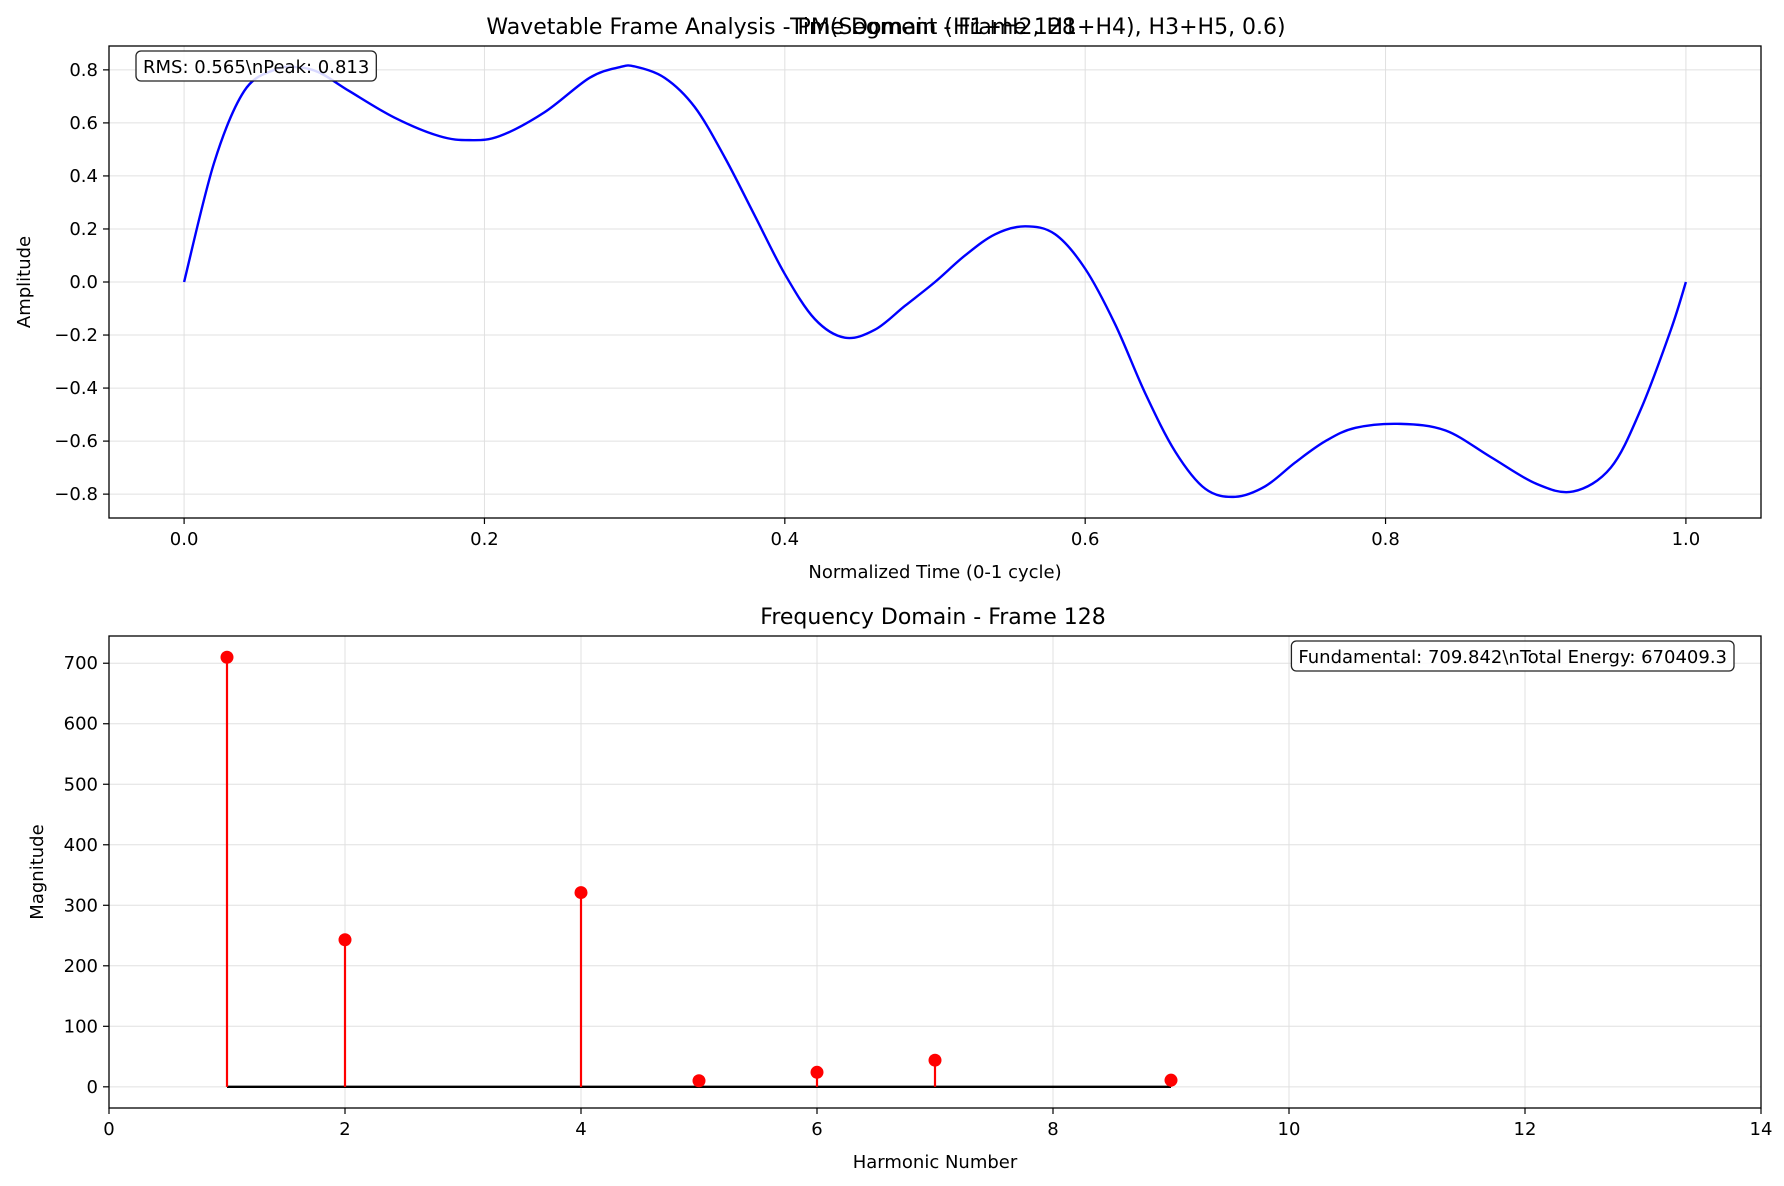  What do you see at coordinates (784, 539) in the screenshot?
I see `x-tick-label: 0.4` at bounding box center [784, 539].